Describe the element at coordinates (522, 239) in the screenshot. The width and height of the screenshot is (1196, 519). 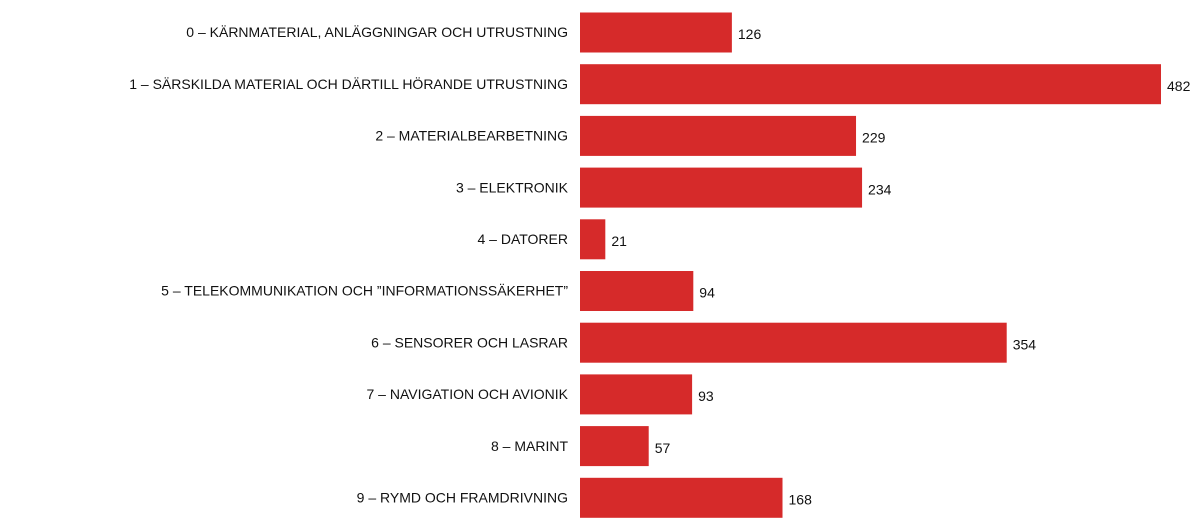
I see `category-label: 4 – DATORER` at that location.